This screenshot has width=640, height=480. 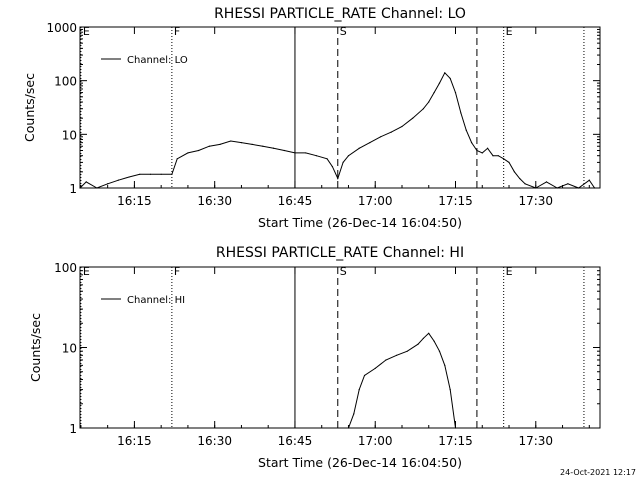 I want to click on chart-title: RHESSI PARTICLE_RATE Channel: LO, so click(x=340, y=14).